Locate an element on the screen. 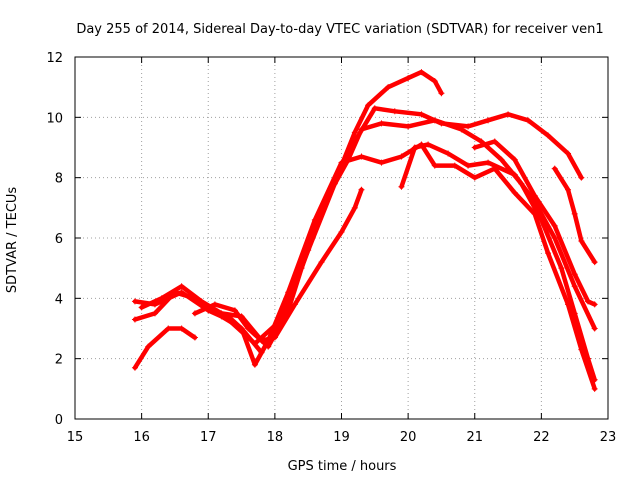 The width and height of the screenshot is (640, 480). y-axis-label: SDTVAR / TECUs is located at coordinates (12, 240).